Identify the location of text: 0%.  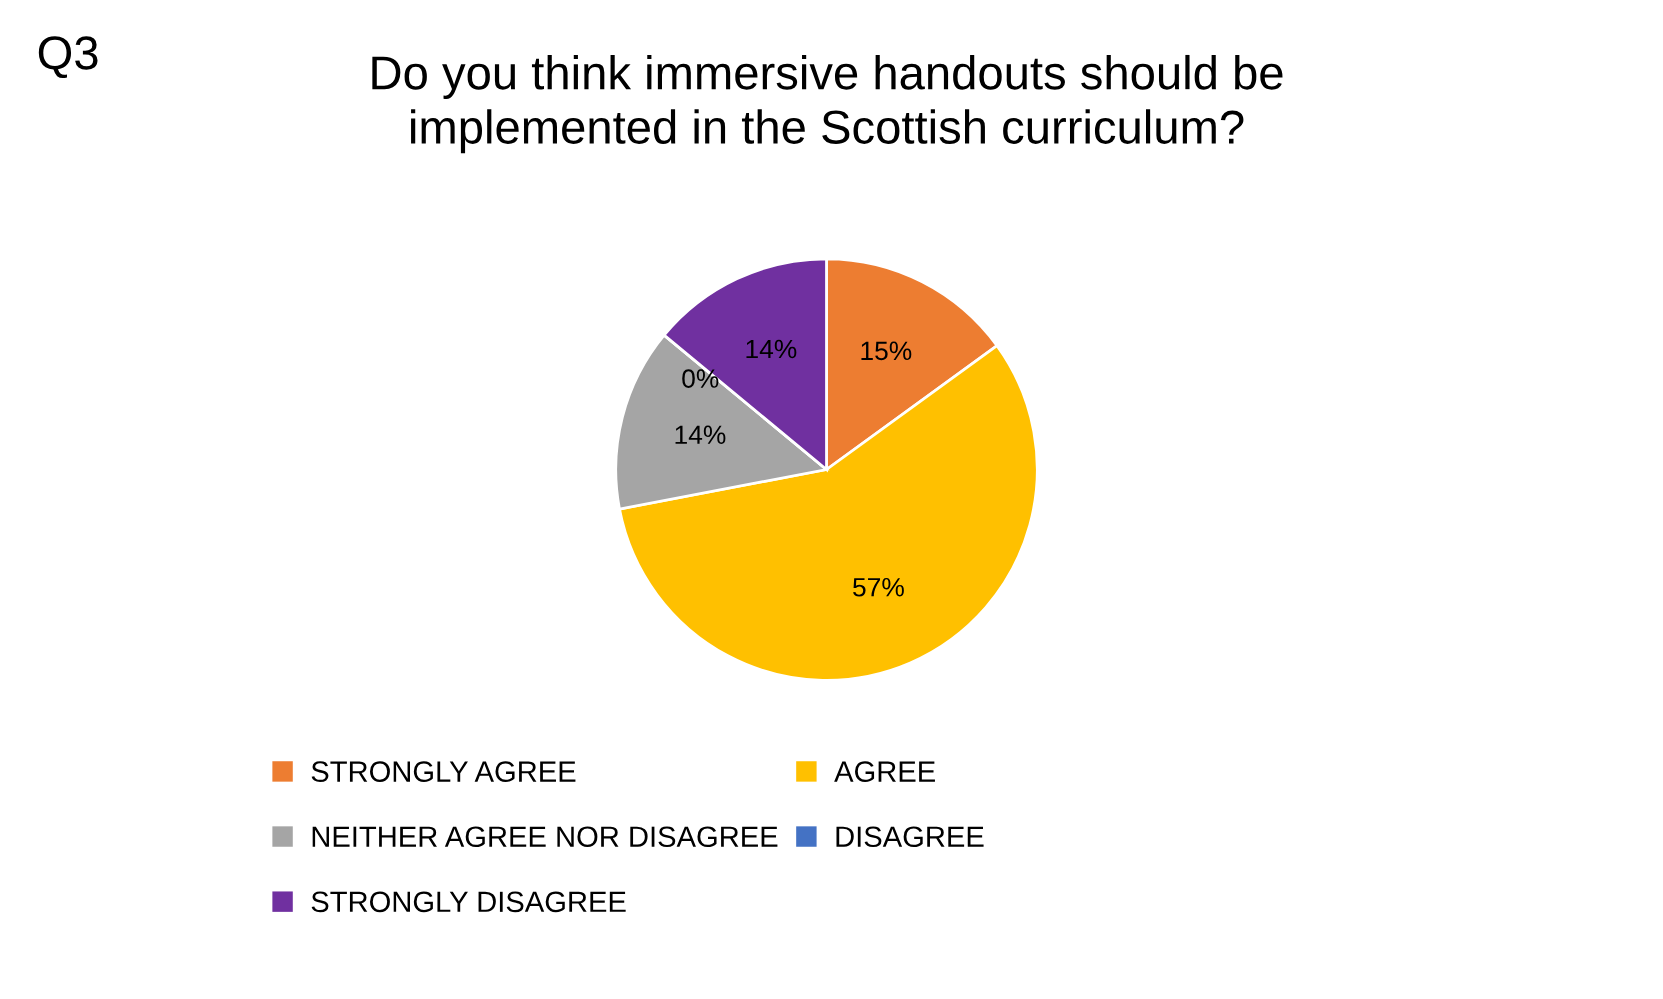
(700, 378).